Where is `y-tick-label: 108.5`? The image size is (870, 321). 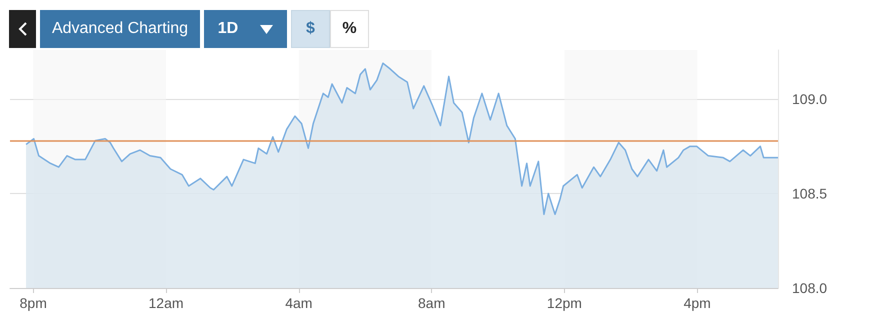 y-tick-label: 108.5 is located at coordinates (810, 194).